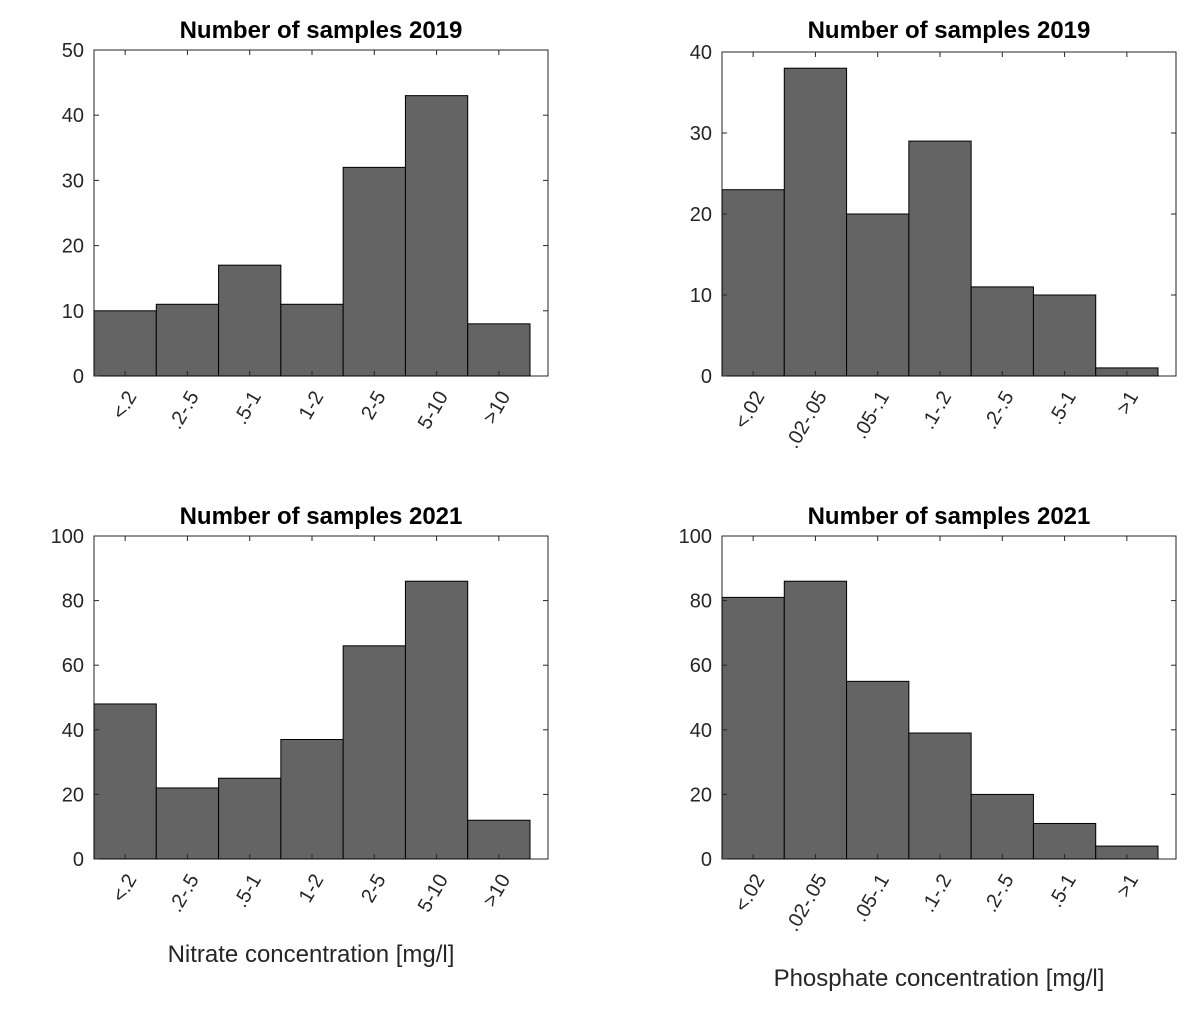 This screenshot has width=1200, height=1017. Describe the element at coordinates (311, 954) in the screenshot. I see `x-axis-label: Nitrate concentration [mg/l]` at that location.